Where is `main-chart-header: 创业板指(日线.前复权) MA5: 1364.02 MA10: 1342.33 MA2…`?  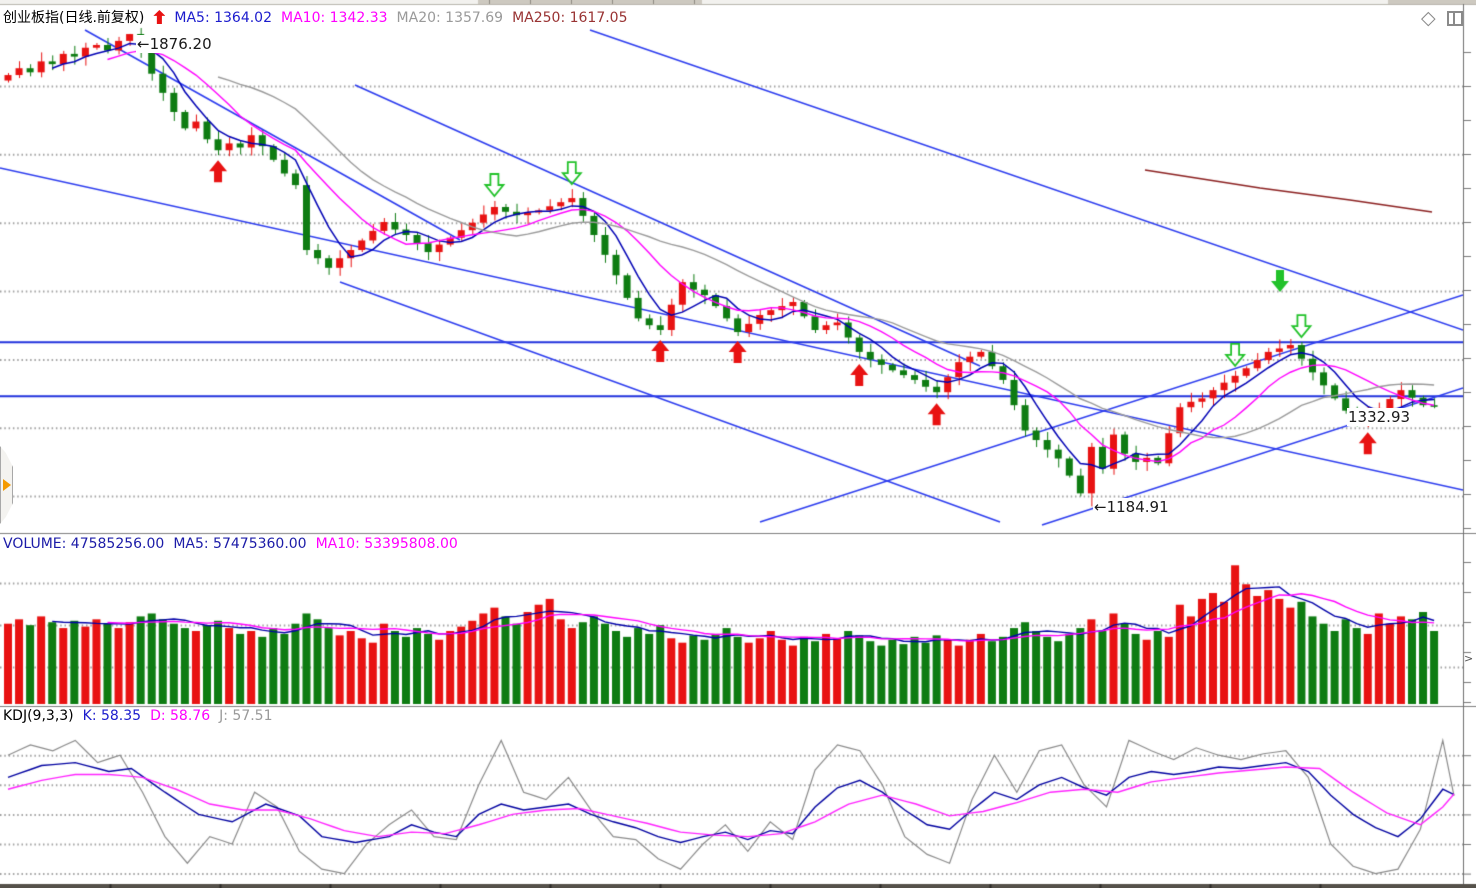 main-chart-header: 创业板指(日线.前复权) MA5: 1364.02 MA10: 1342.33 MA2… is located at coordinates (320, 17).